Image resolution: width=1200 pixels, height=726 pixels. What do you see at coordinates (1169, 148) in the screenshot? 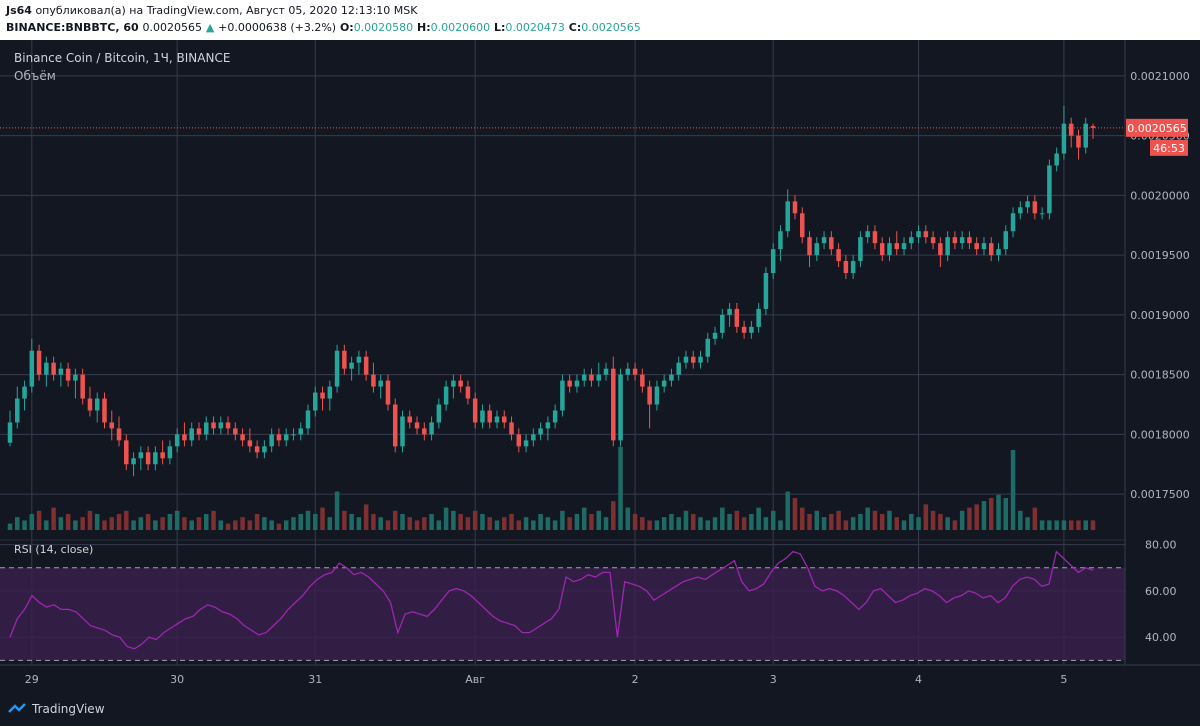
I see `countdown-tag-value: 46:53` at bounding box center [1169, 148].